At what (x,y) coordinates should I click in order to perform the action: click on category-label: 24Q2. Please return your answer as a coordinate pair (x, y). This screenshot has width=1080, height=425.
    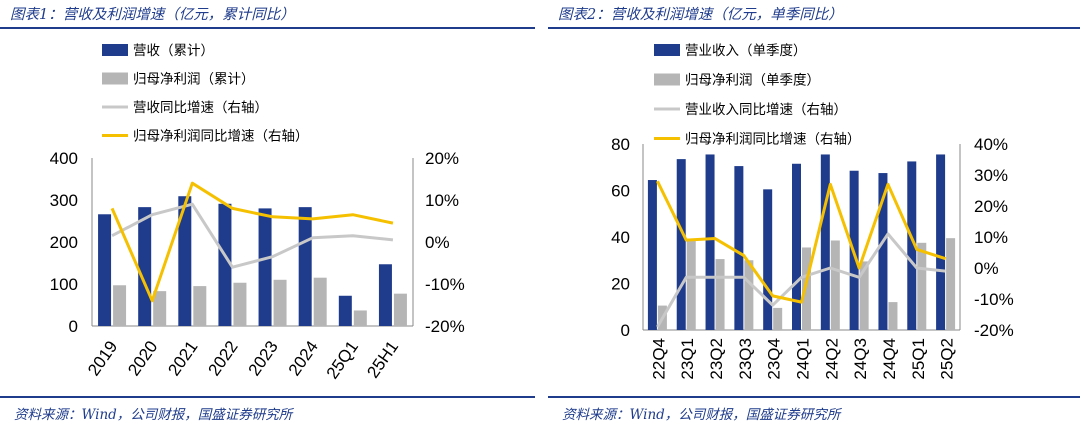
    Looking at the image, I should click on (831, 359).